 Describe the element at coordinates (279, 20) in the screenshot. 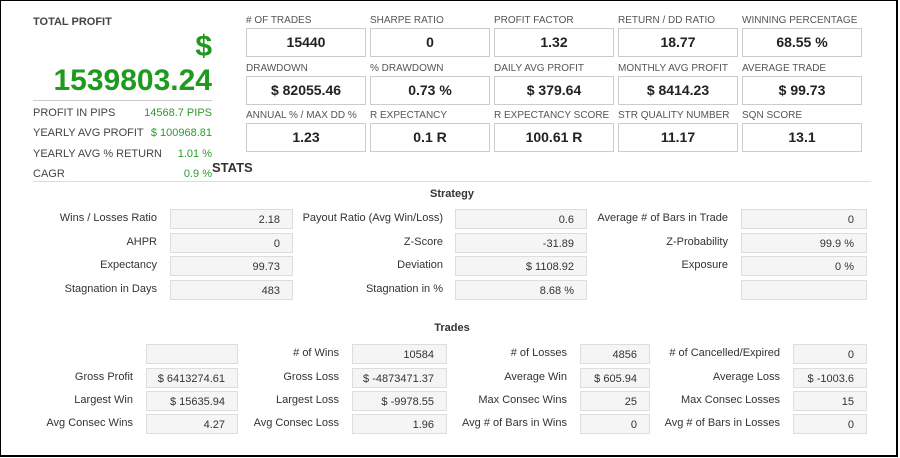

I see `metric-label: # OF TRADES` at that location.